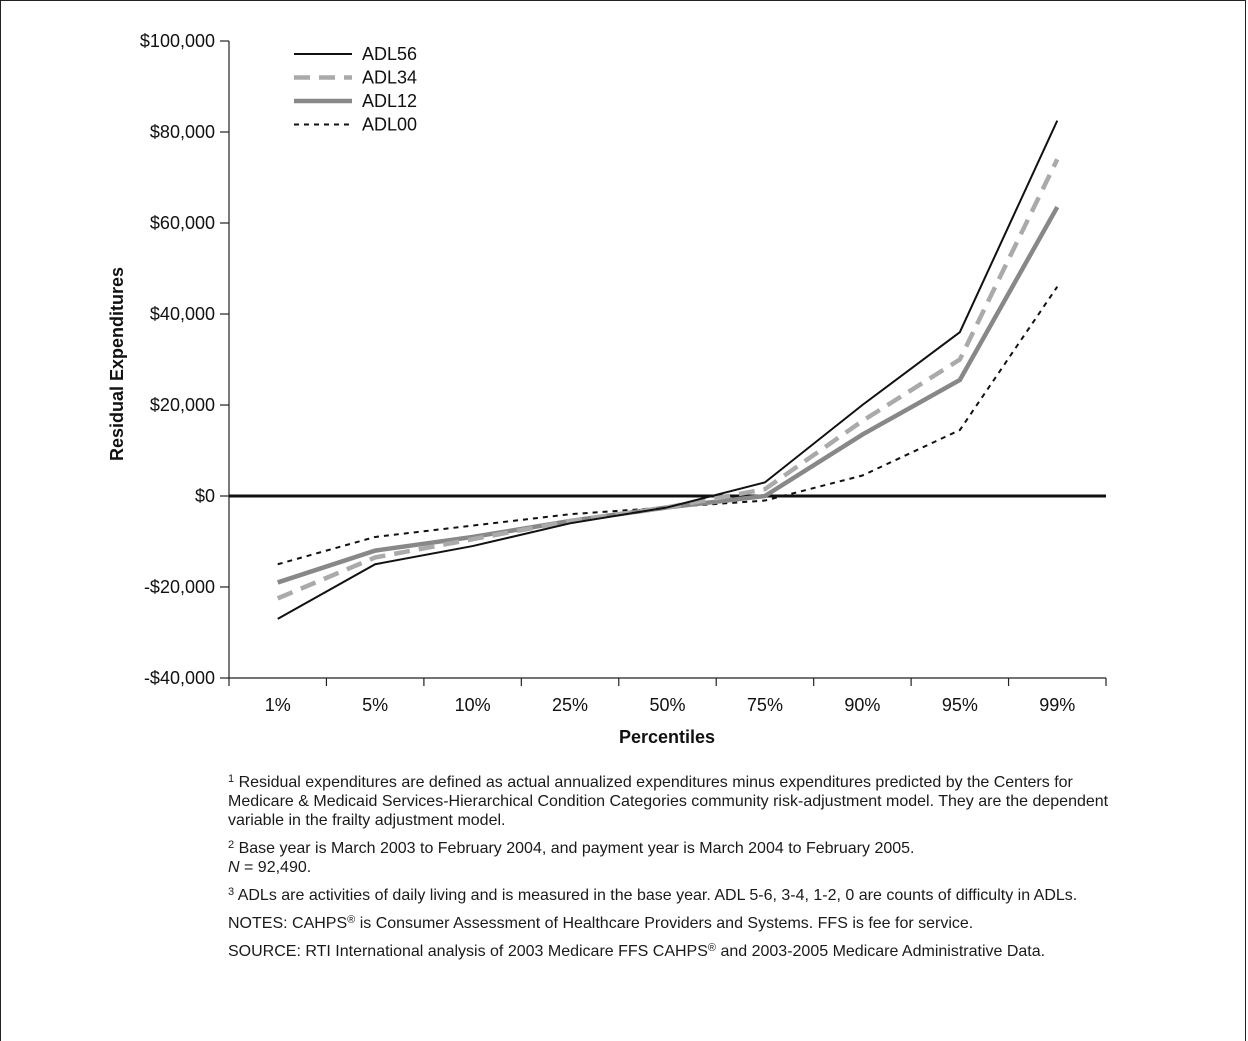 The image size is (1248, 1041). I want to click on y-tick-label: $100,000, so click(177, 41).